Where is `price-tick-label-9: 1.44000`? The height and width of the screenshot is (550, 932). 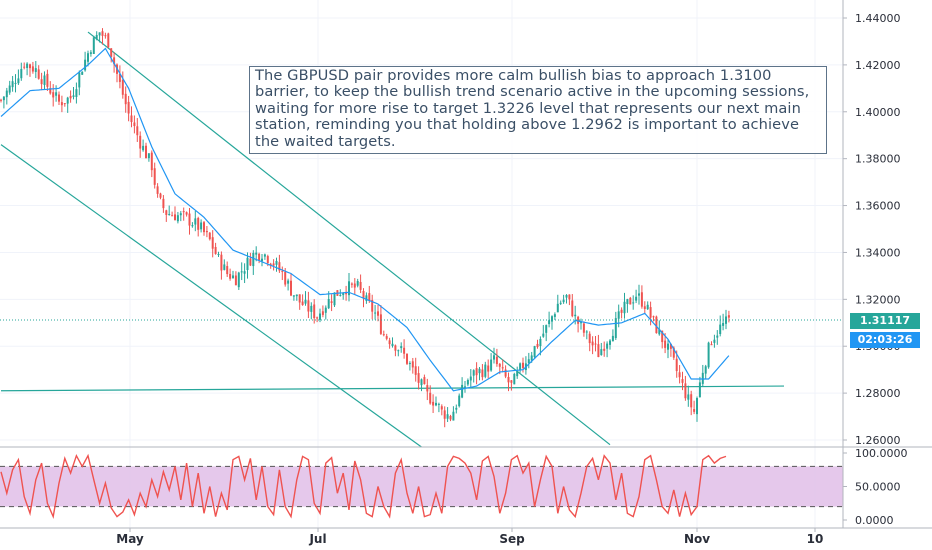
price-tick-label-9: 1.44000 is located at coordinates (878, 18).